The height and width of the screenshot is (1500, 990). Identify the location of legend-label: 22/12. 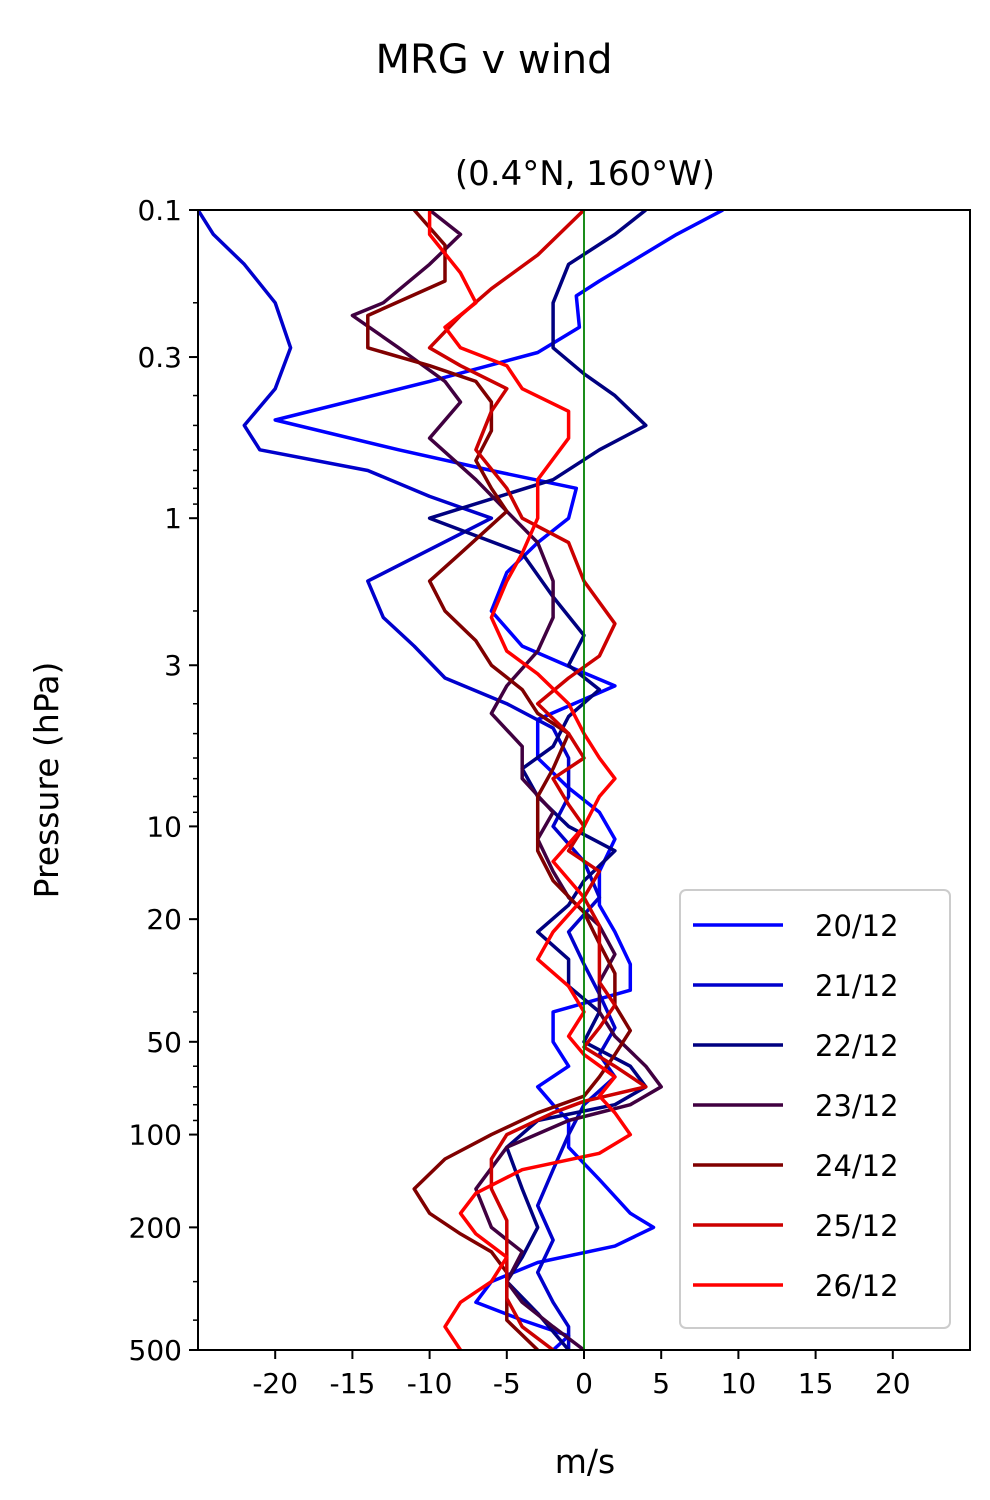
(857, 1046).